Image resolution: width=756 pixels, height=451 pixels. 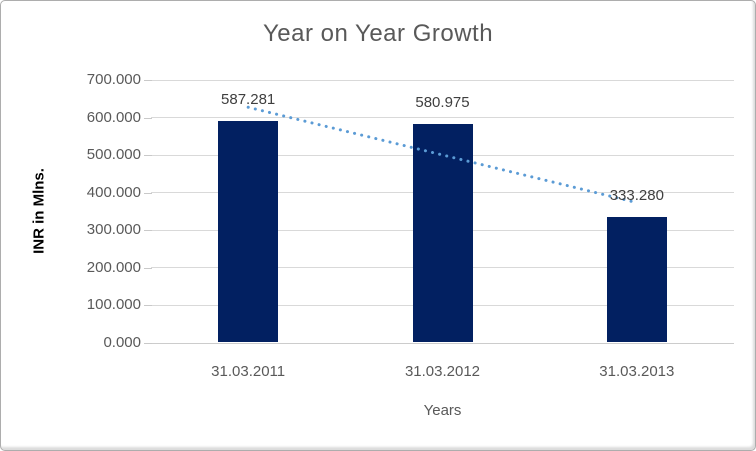 I want to click on x-axis-category-label: 31.03.2013, so click(x=637, y=371).